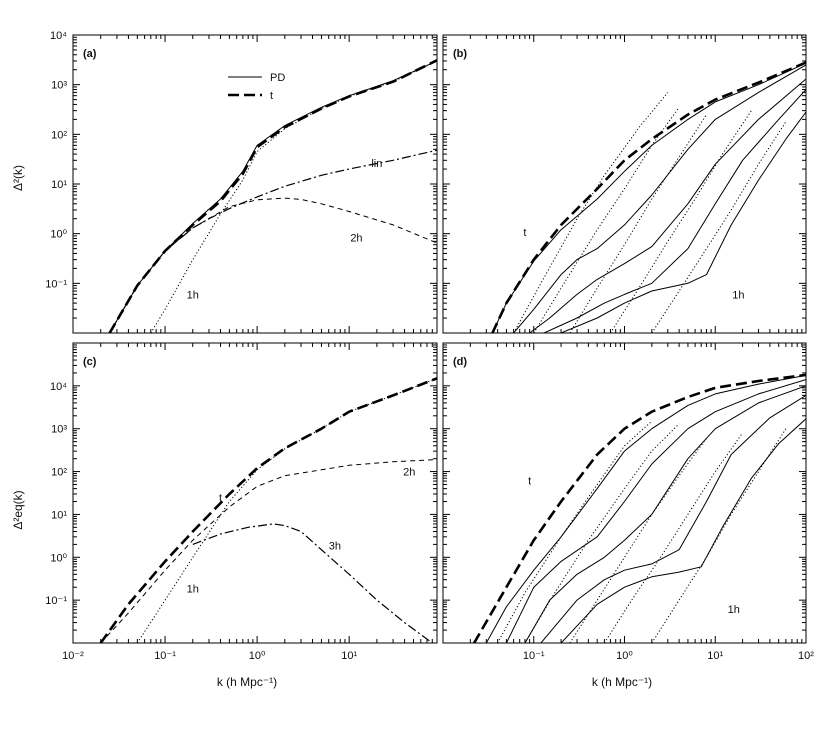  Describe the element at coordinates (73, 656) in the screenshot. I see `x-tick-label: 10⁻²` at that location.